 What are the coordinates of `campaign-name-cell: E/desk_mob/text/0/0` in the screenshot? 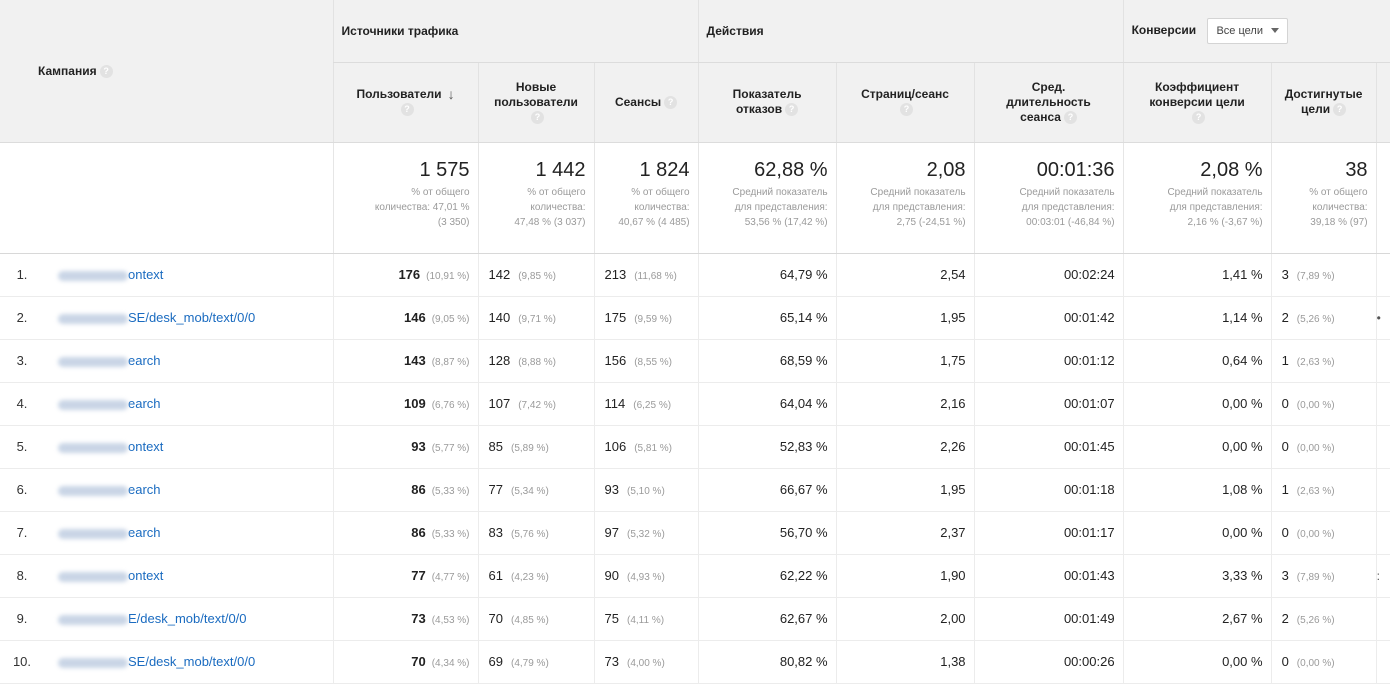 It's located at (189, 619).